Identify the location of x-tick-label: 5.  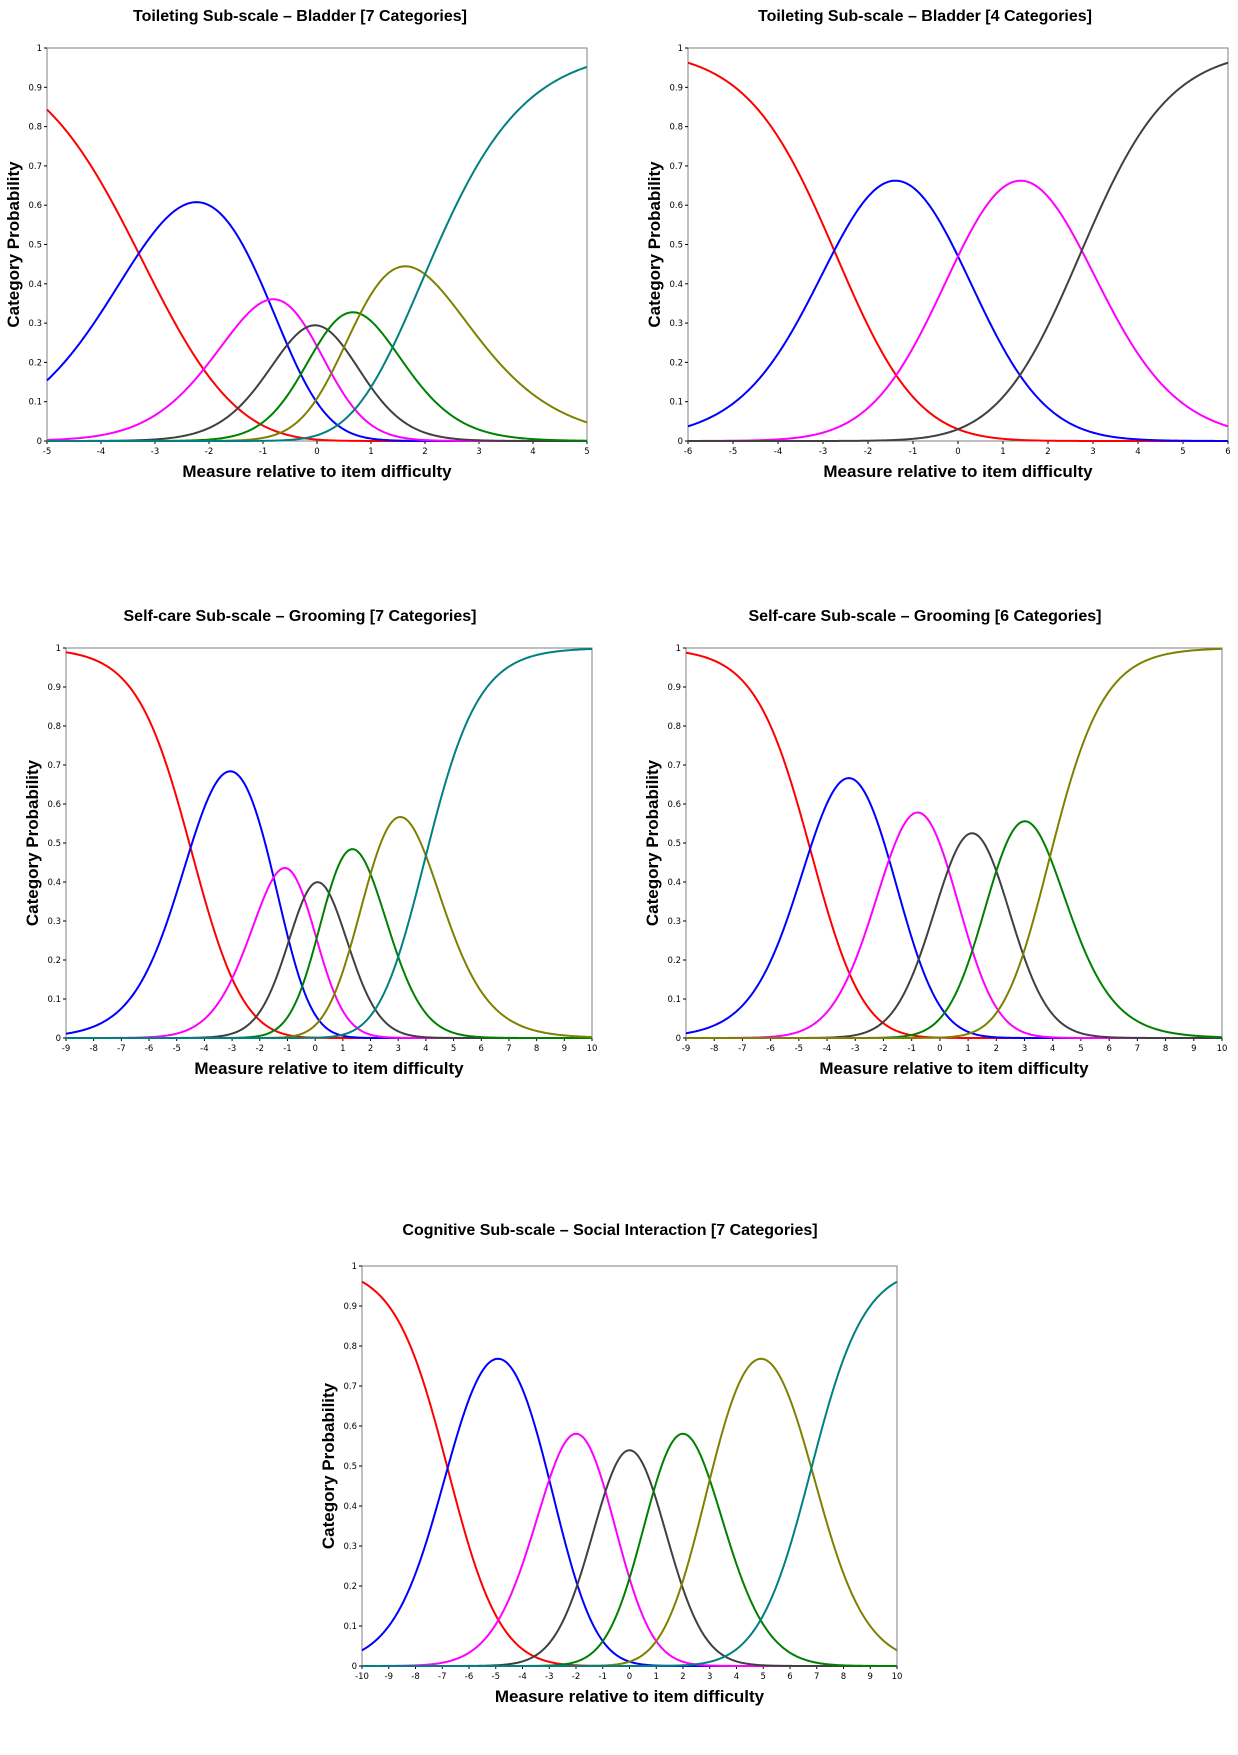
(453, 1049).